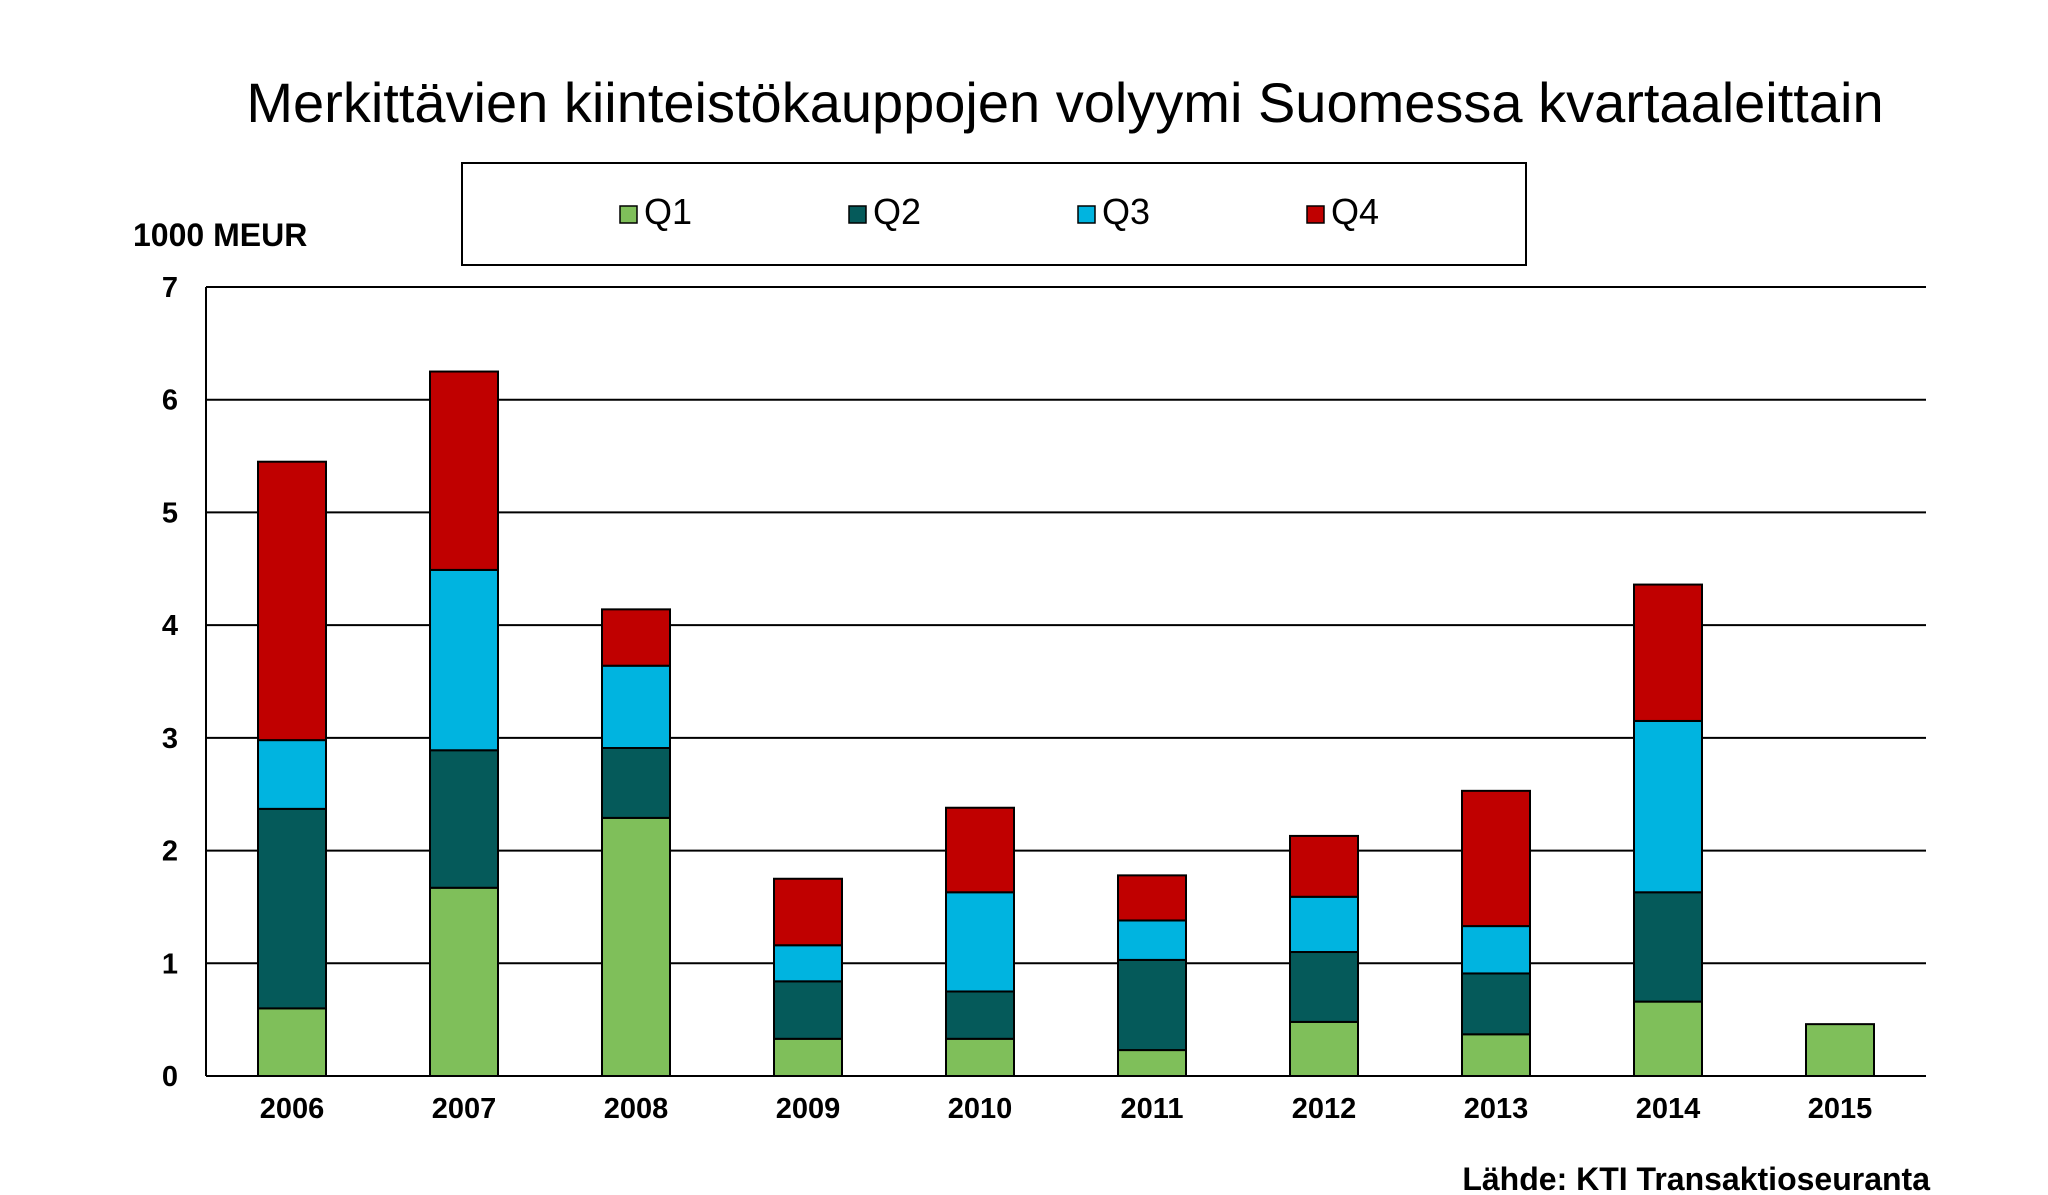  I want to click on bar-2006-q3, so click(292, 774).